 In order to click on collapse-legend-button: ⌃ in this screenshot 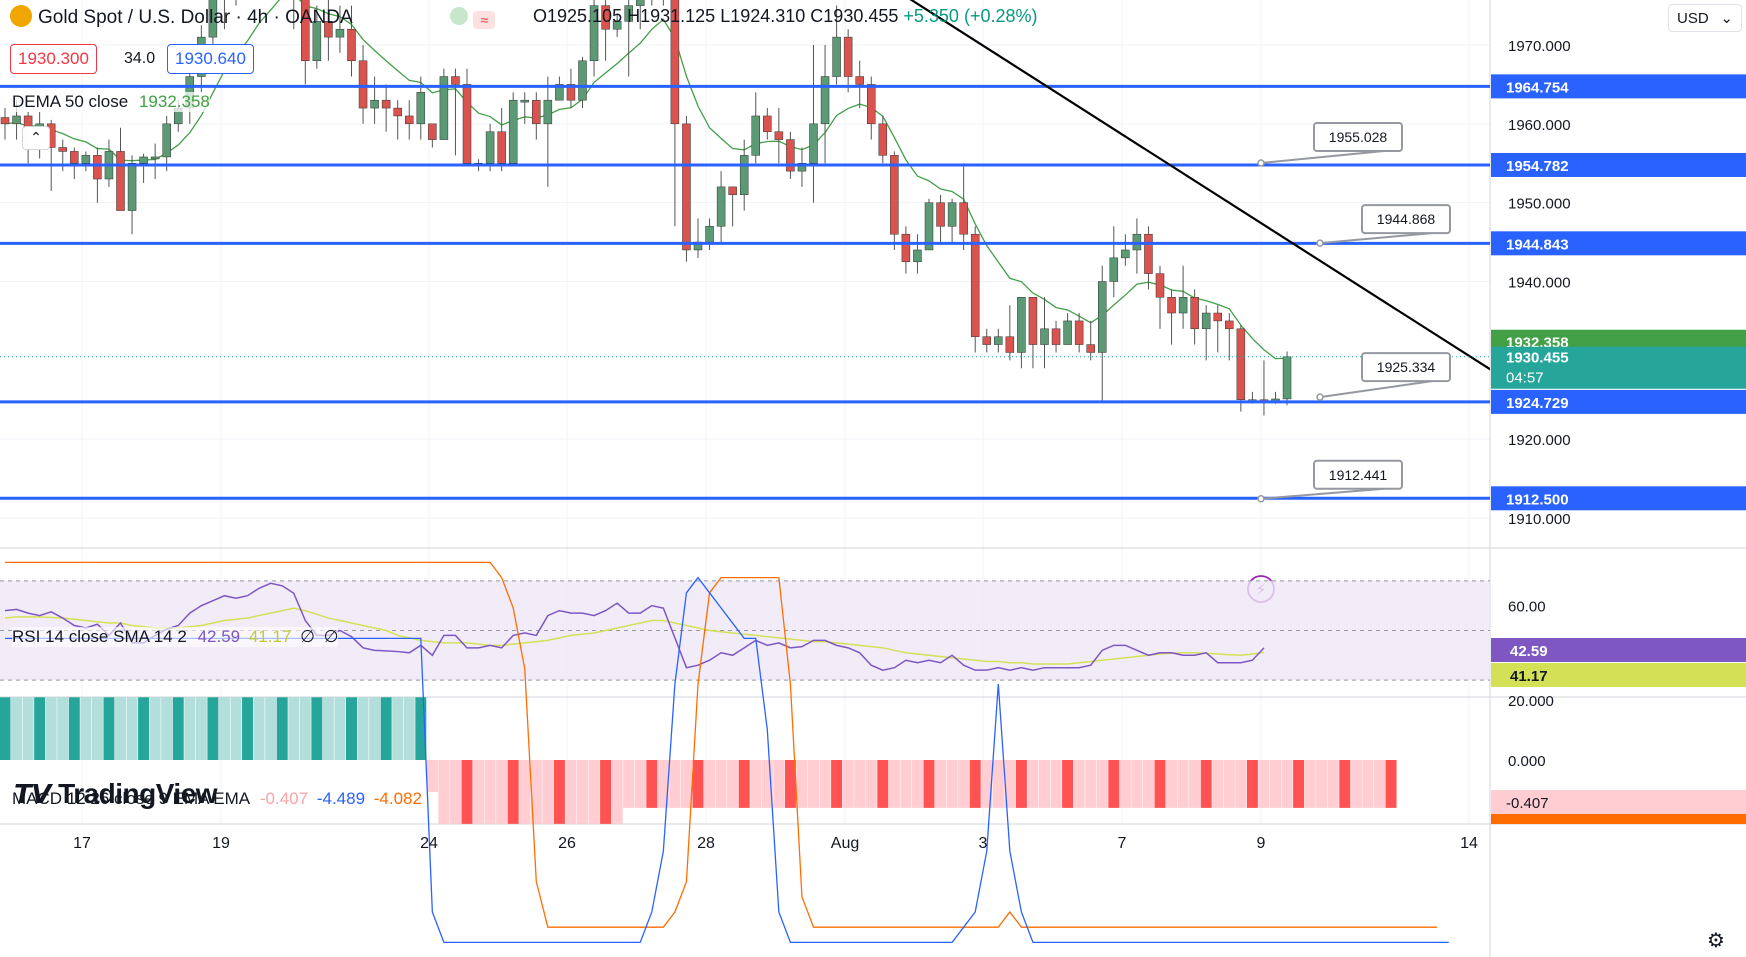, I will do `click(36, 138)`.